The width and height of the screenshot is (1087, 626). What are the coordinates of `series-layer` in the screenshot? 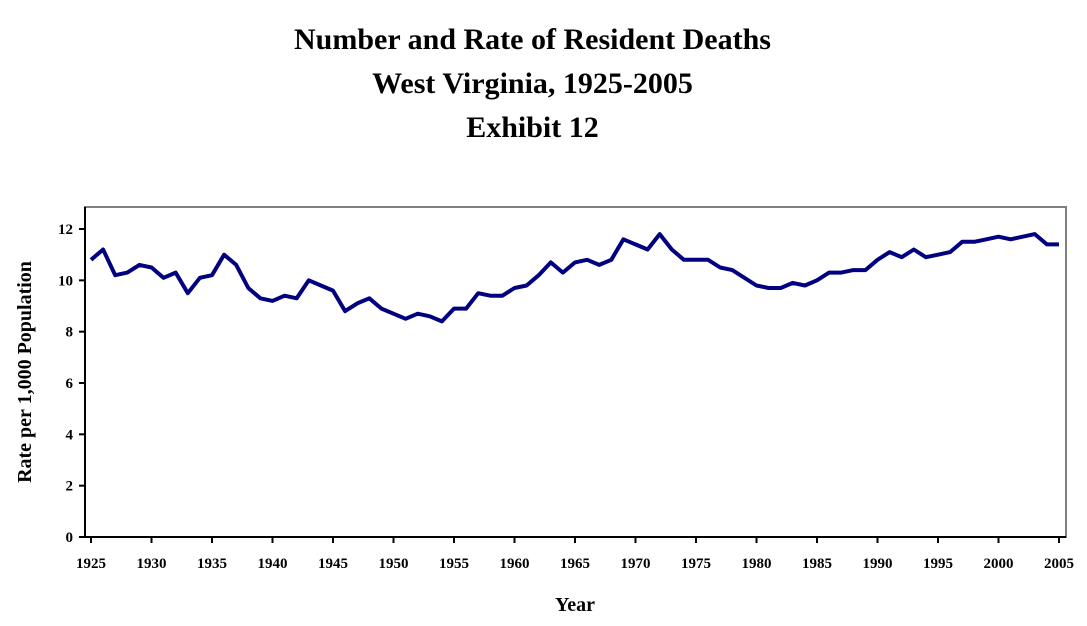 It's located at (574, 278).